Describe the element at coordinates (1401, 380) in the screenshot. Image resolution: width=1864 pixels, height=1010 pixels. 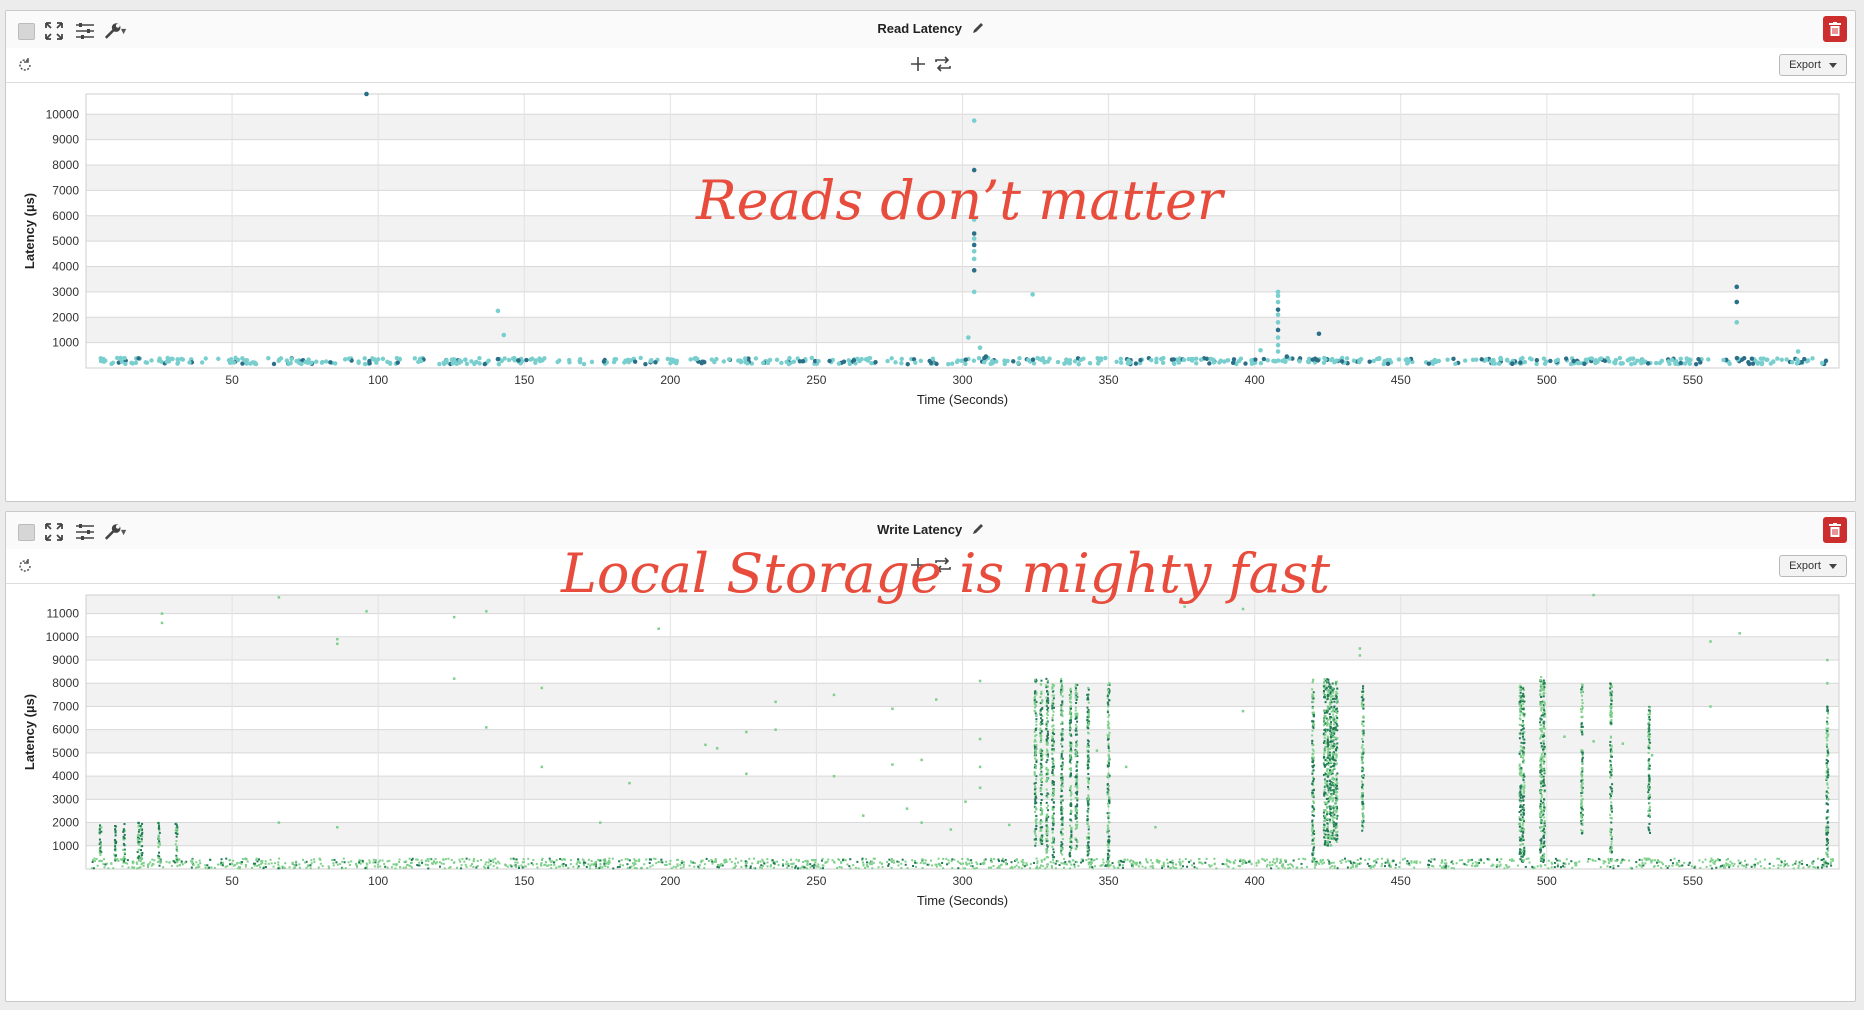
I see `x-tick-label: 450` at that location.